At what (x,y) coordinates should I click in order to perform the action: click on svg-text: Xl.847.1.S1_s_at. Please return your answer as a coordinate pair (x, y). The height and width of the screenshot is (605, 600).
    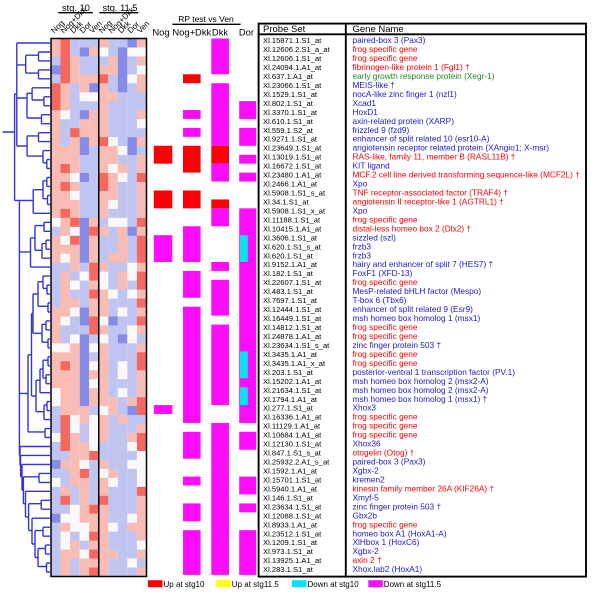
    Looking at the image, I should click on (292, 453).